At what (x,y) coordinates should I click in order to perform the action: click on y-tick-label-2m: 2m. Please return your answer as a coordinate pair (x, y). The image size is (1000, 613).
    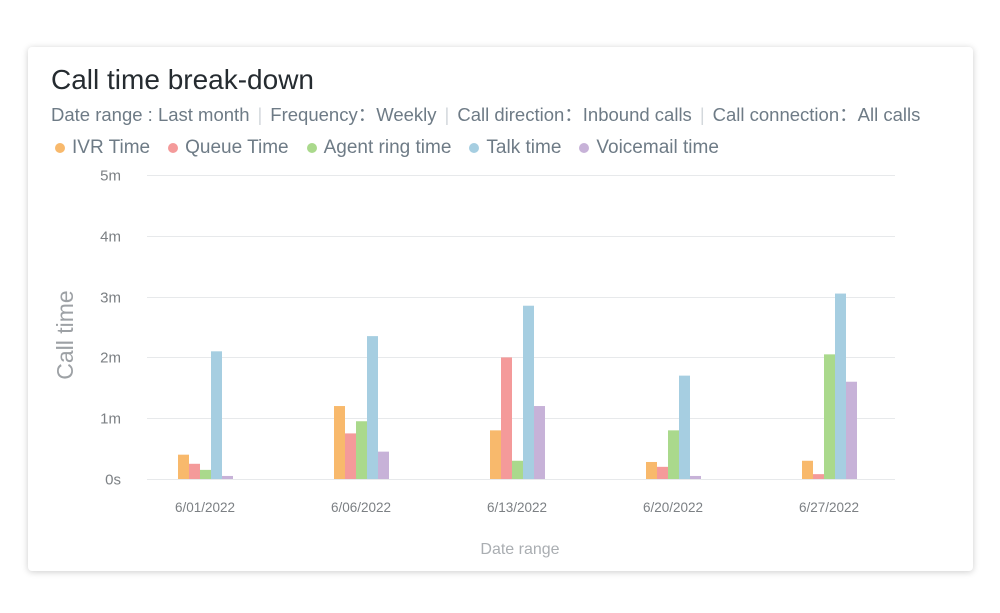
    Looking at the image, I should click on (110, 358).